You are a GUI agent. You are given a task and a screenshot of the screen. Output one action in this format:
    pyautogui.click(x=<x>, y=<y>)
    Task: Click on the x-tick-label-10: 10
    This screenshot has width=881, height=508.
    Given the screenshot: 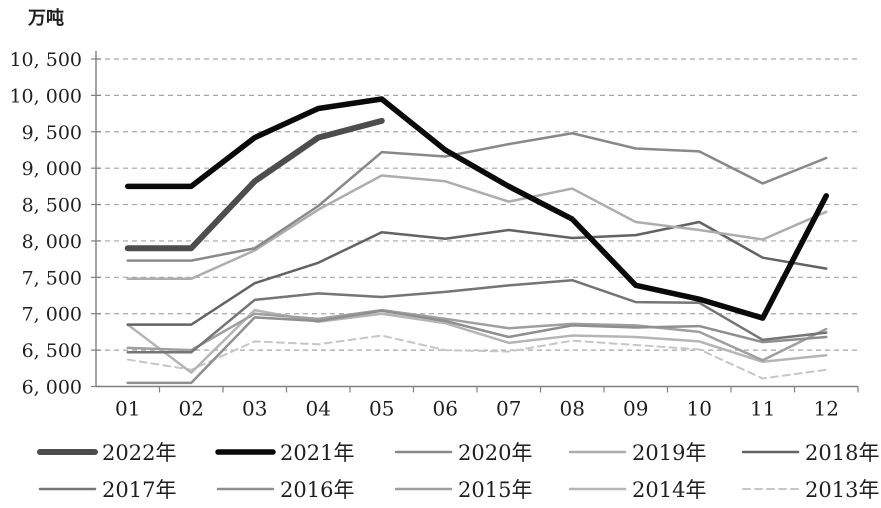 What is the action you would take?
    pyautogui.click(x=699, y=409)
    